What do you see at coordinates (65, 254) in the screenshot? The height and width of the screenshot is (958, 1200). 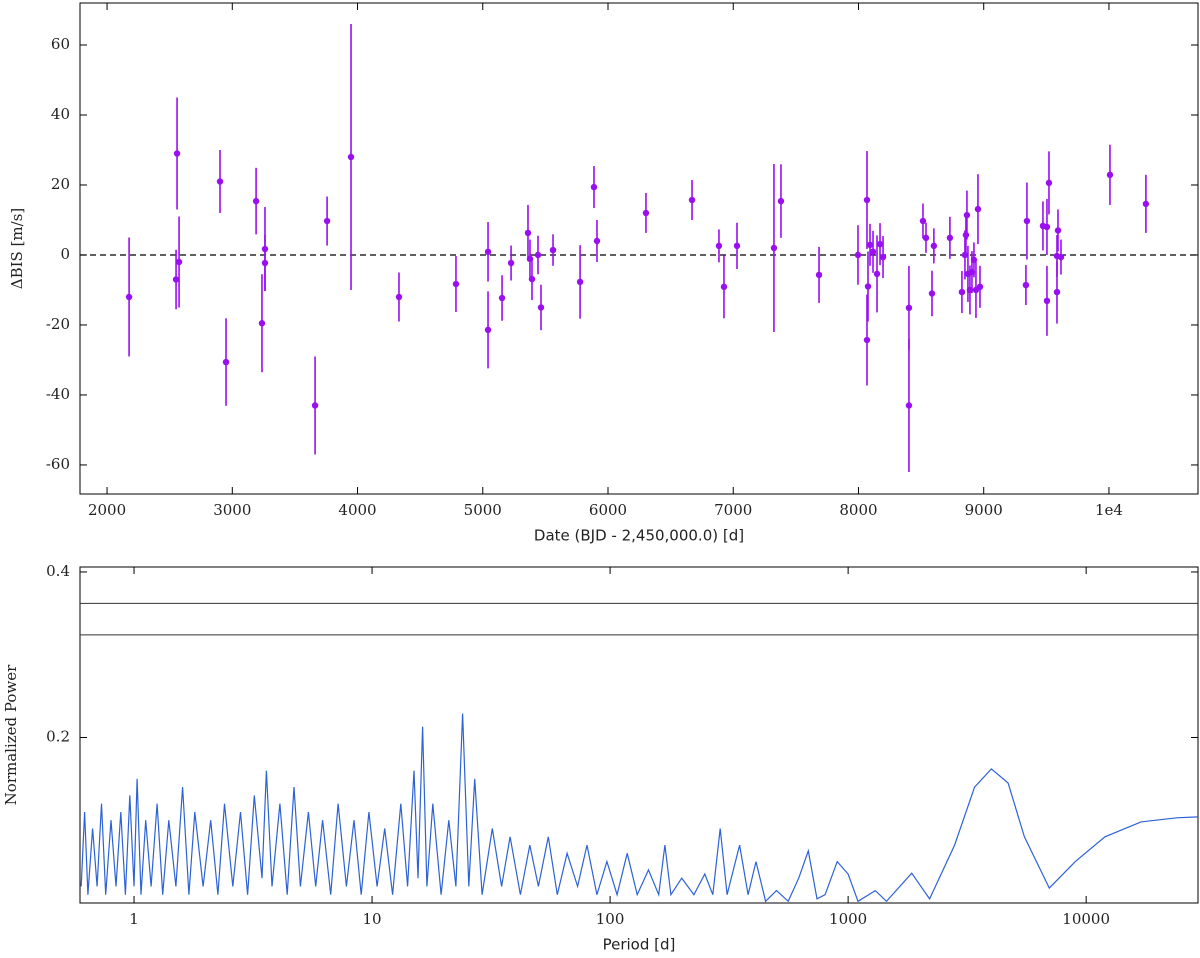 I see `y-tick-label: 0` at bounding box center [65, 254].